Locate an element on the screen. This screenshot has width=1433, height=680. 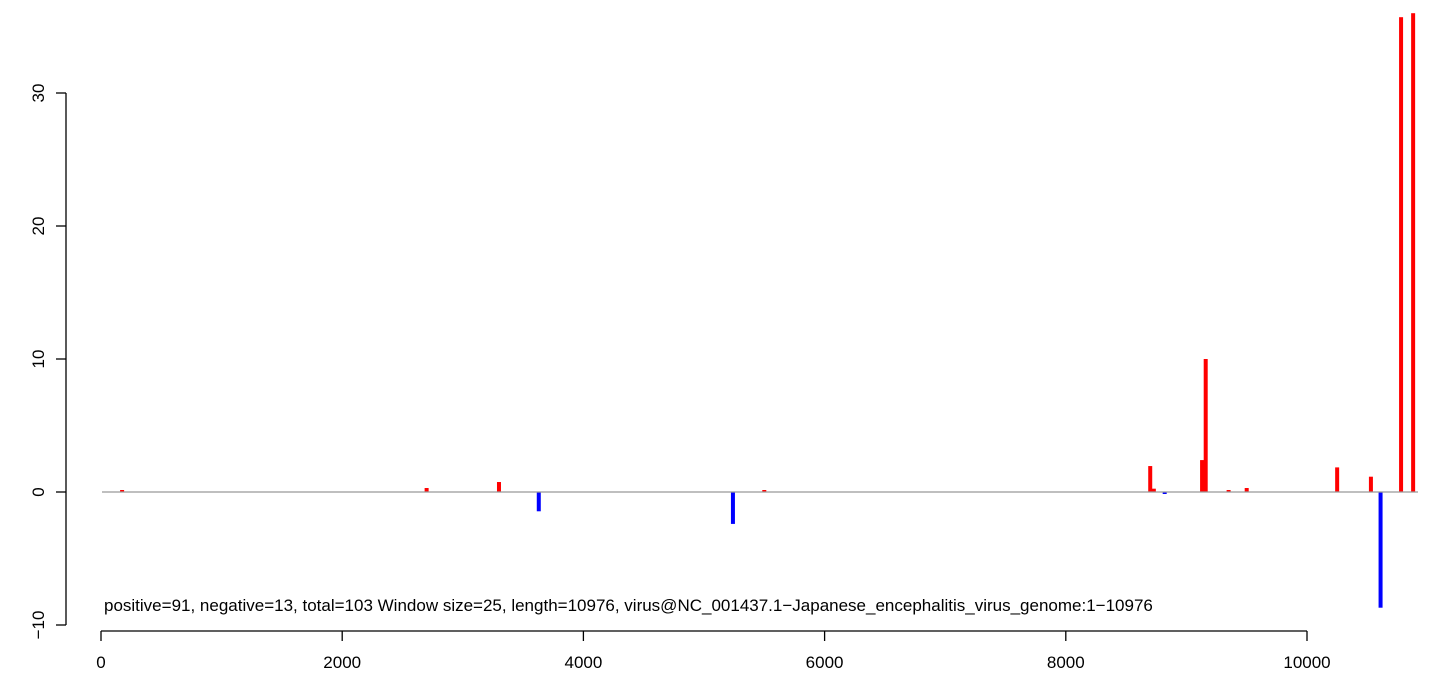
y-axis: −10 0 10 20 30 is located at coordinates (48, 362).